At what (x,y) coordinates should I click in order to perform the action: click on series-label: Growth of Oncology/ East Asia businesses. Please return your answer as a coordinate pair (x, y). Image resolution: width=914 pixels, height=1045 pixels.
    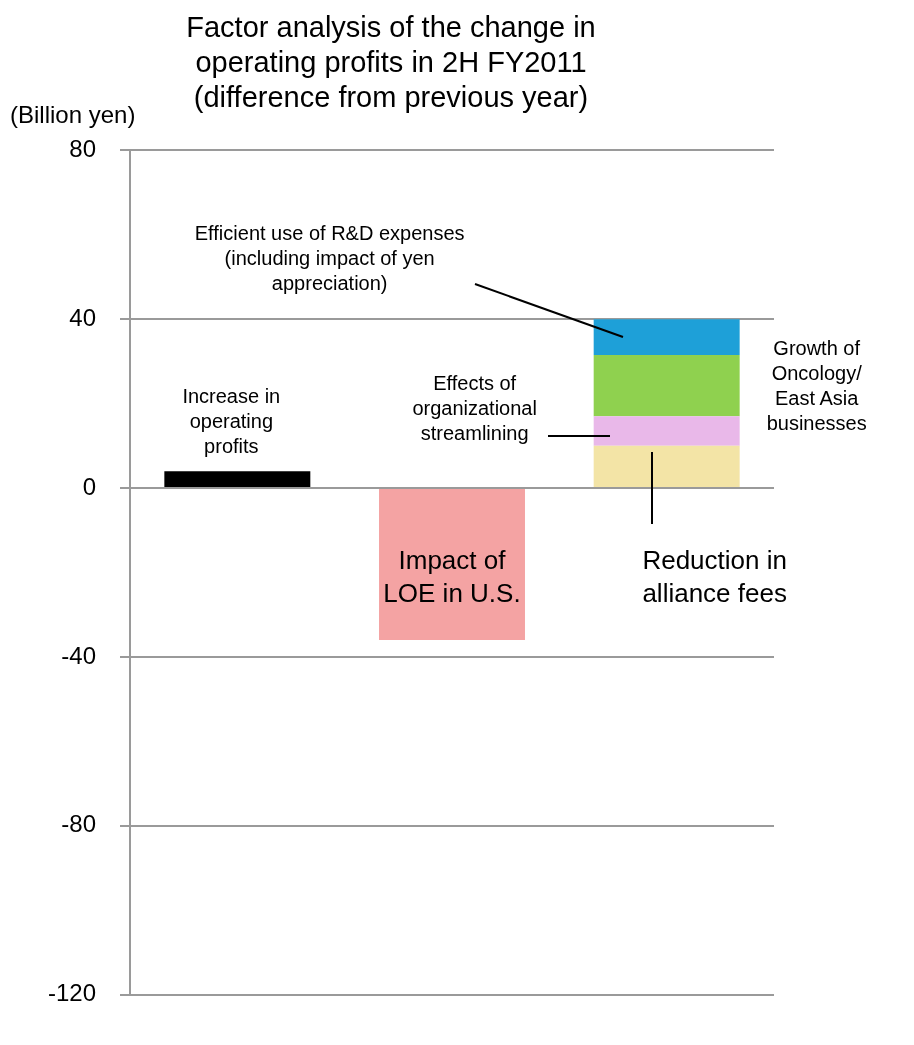
    Looking at the image, I should click on (816, 385).